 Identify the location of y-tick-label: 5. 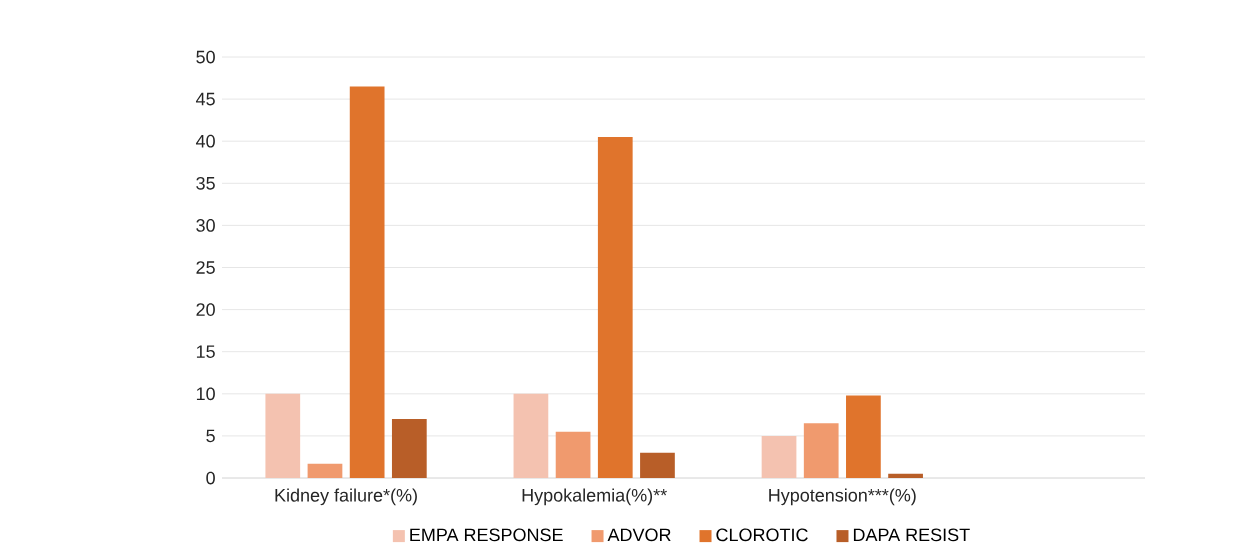
(210, 436).